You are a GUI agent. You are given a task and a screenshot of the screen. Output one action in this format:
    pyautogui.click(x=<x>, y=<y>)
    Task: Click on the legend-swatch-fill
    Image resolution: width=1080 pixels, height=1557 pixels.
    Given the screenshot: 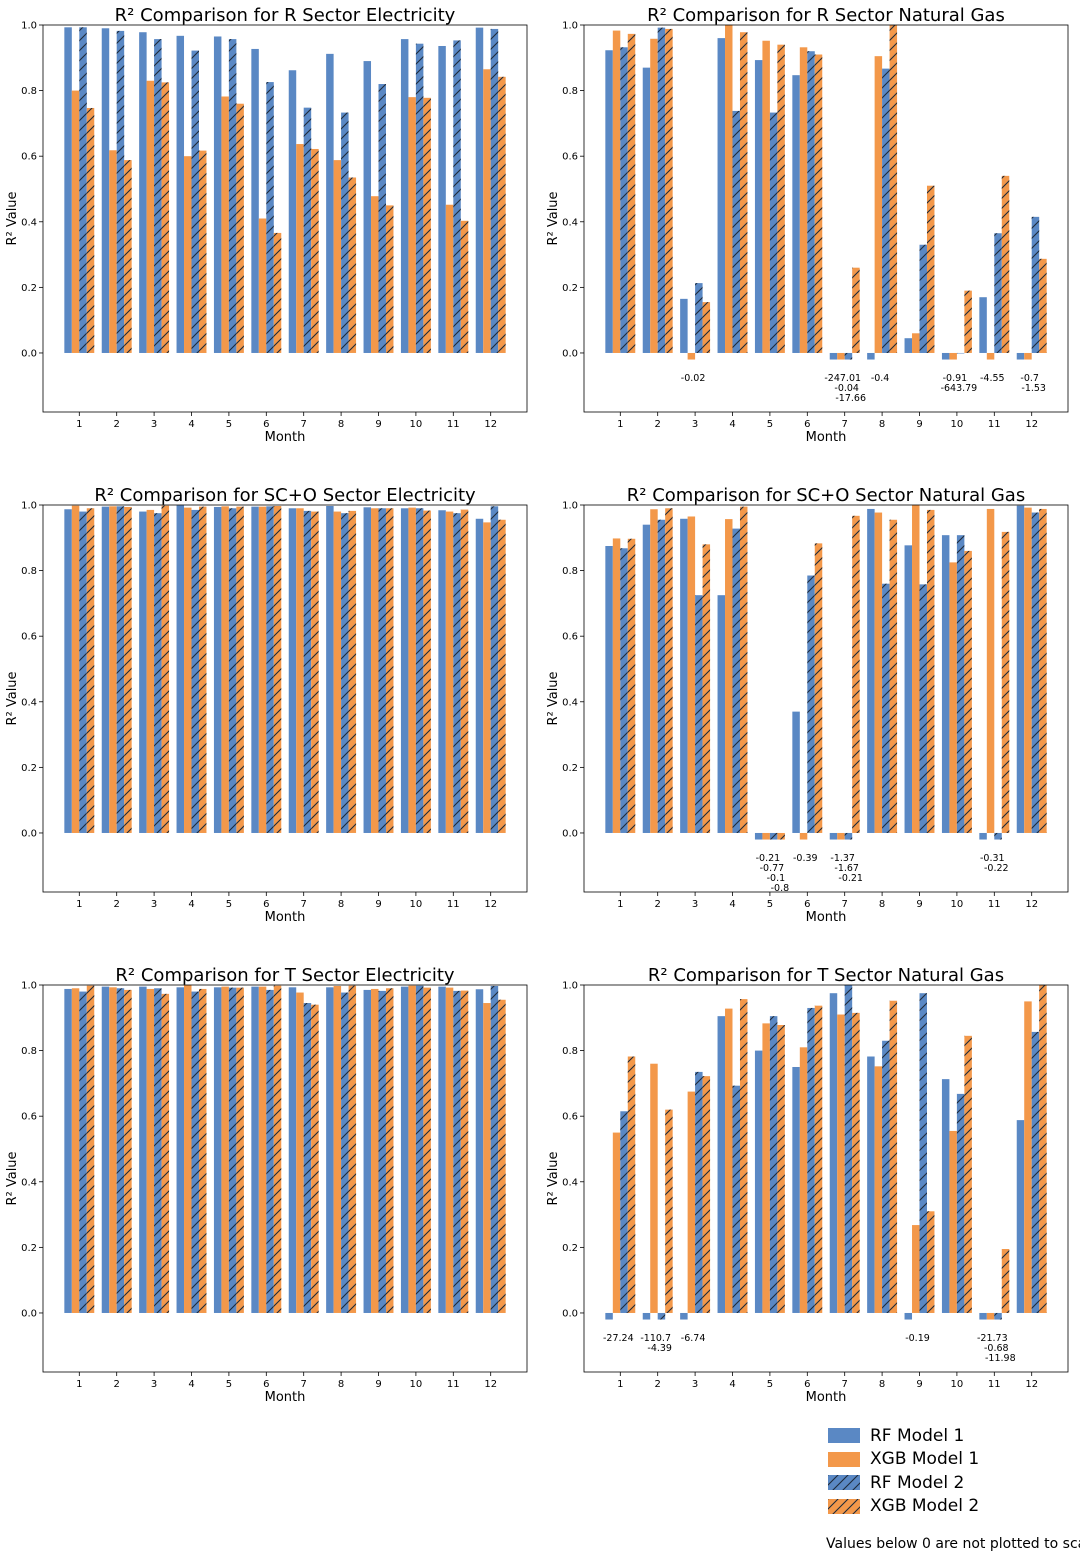 What is the action you would take?
    pyautogui.click(x=844, y=1459)
    